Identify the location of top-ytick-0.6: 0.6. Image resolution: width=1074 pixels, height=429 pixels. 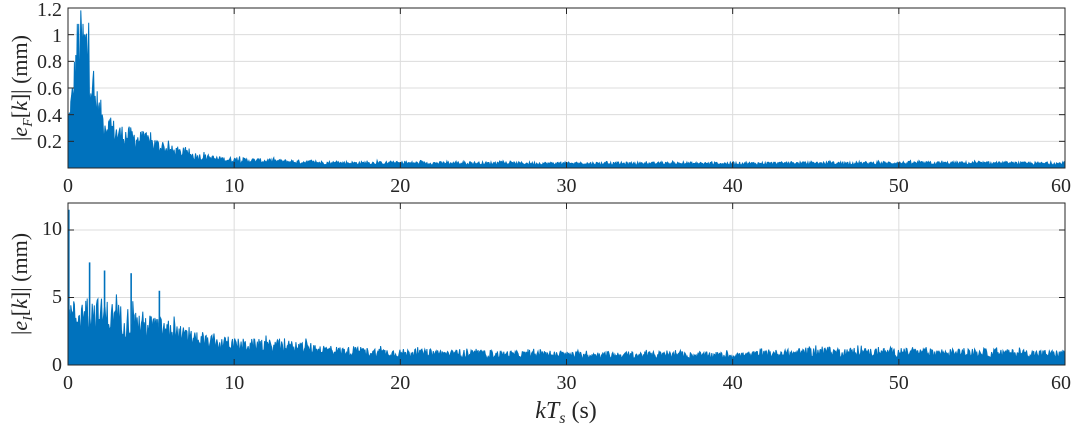
(49, 89).